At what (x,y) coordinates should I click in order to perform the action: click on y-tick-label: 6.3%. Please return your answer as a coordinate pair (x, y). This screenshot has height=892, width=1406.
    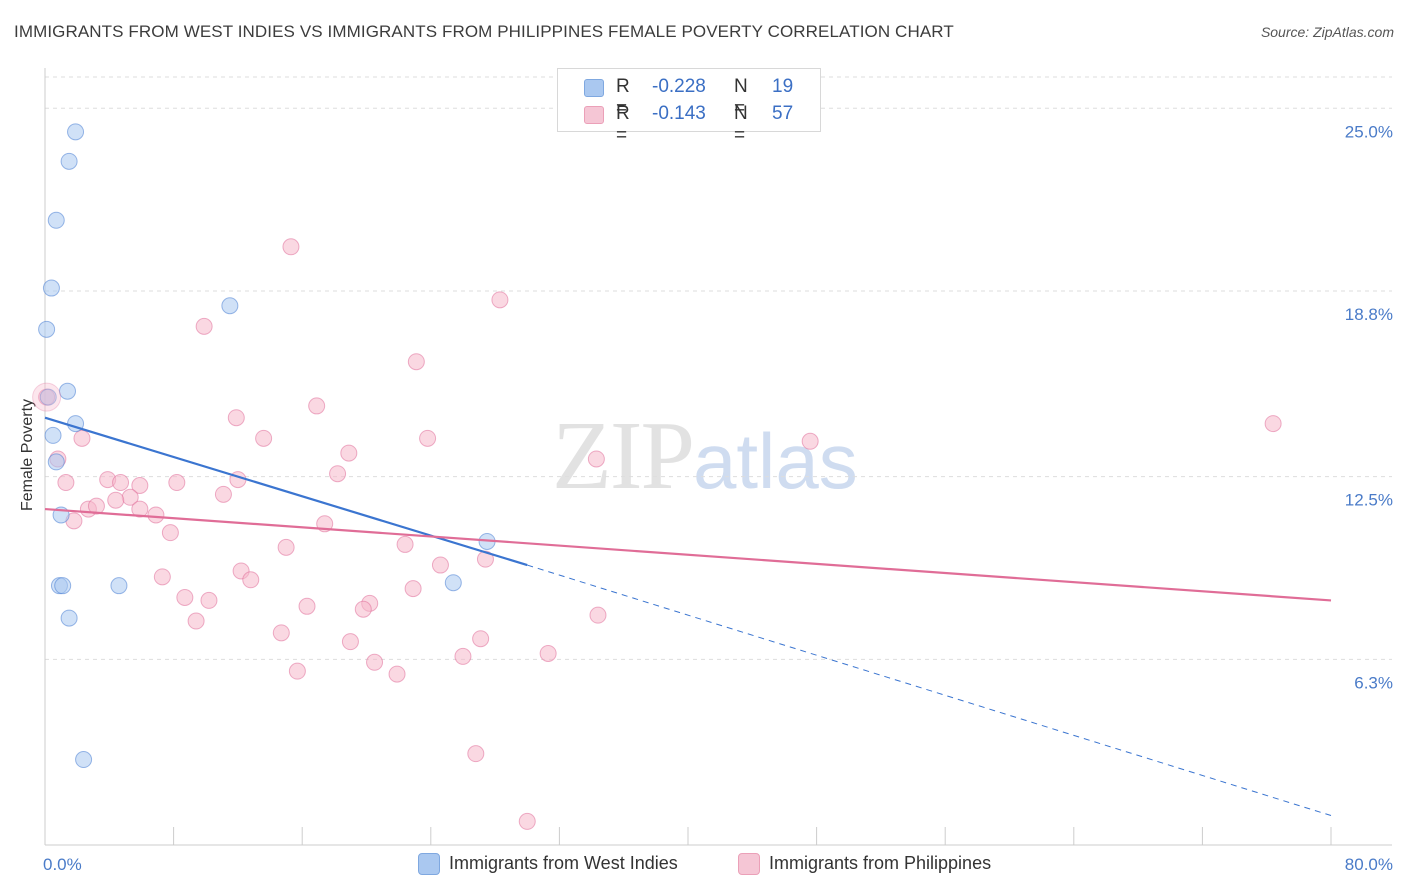
    Looking at the image, I should click on (1373, 682).